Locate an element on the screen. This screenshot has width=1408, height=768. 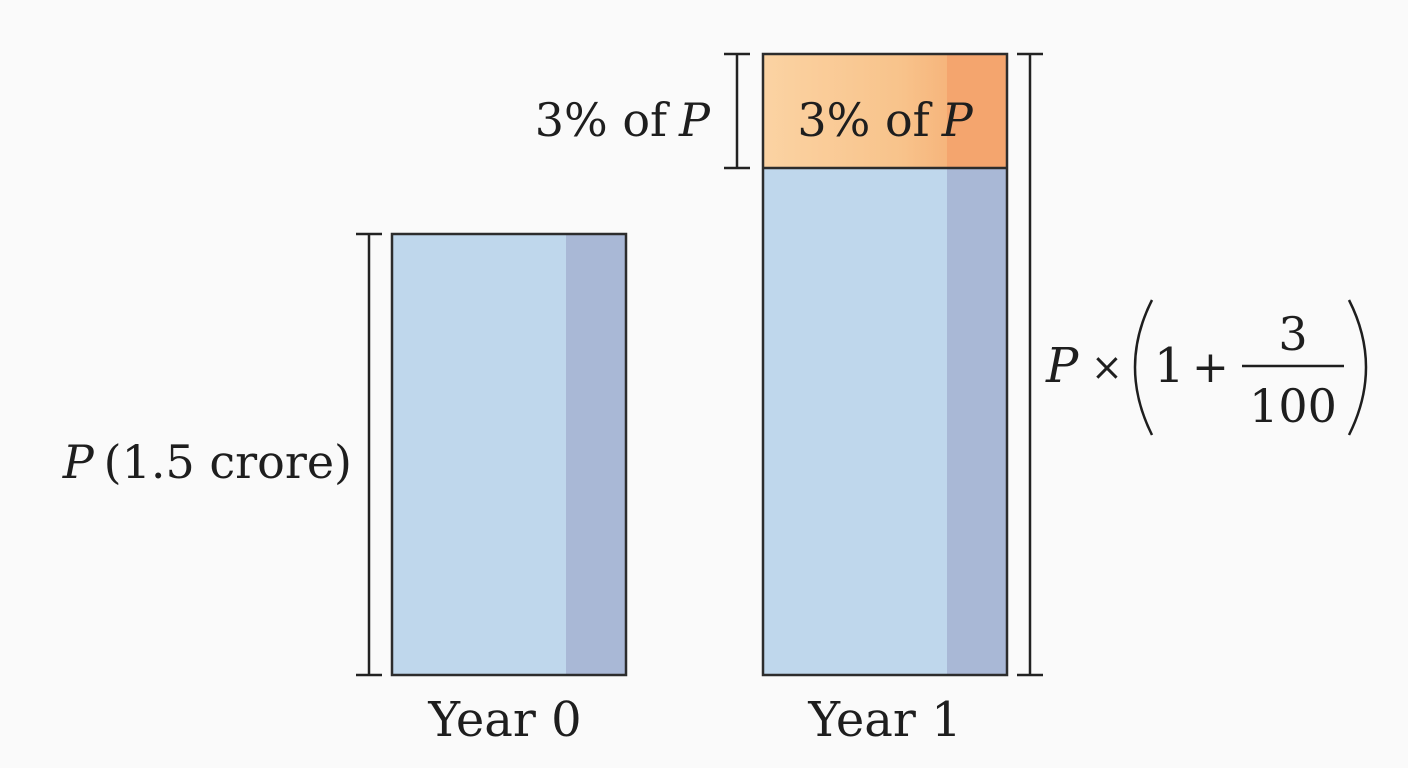
formula-numerator: 3 is located at coordinates (1292, 334).